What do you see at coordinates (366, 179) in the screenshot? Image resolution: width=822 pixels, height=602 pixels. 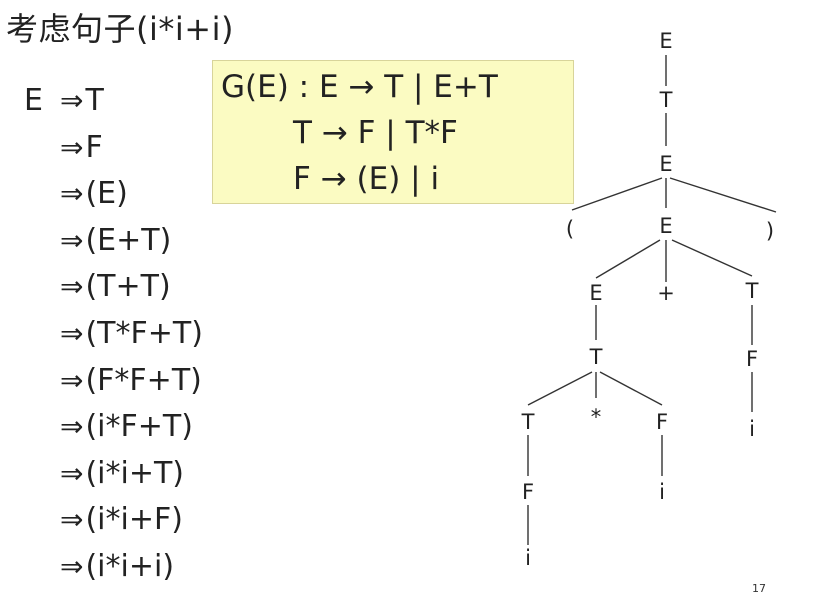 I see `grammar-rule-f: F → (E) | i` at bounding box center [366, 179].